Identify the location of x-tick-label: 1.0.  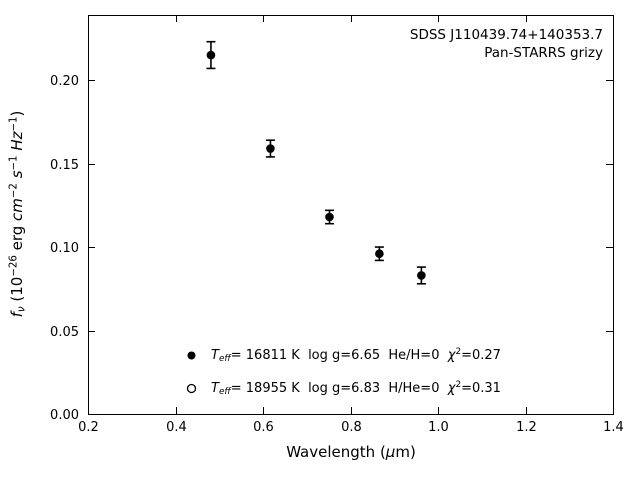
(438, 427).